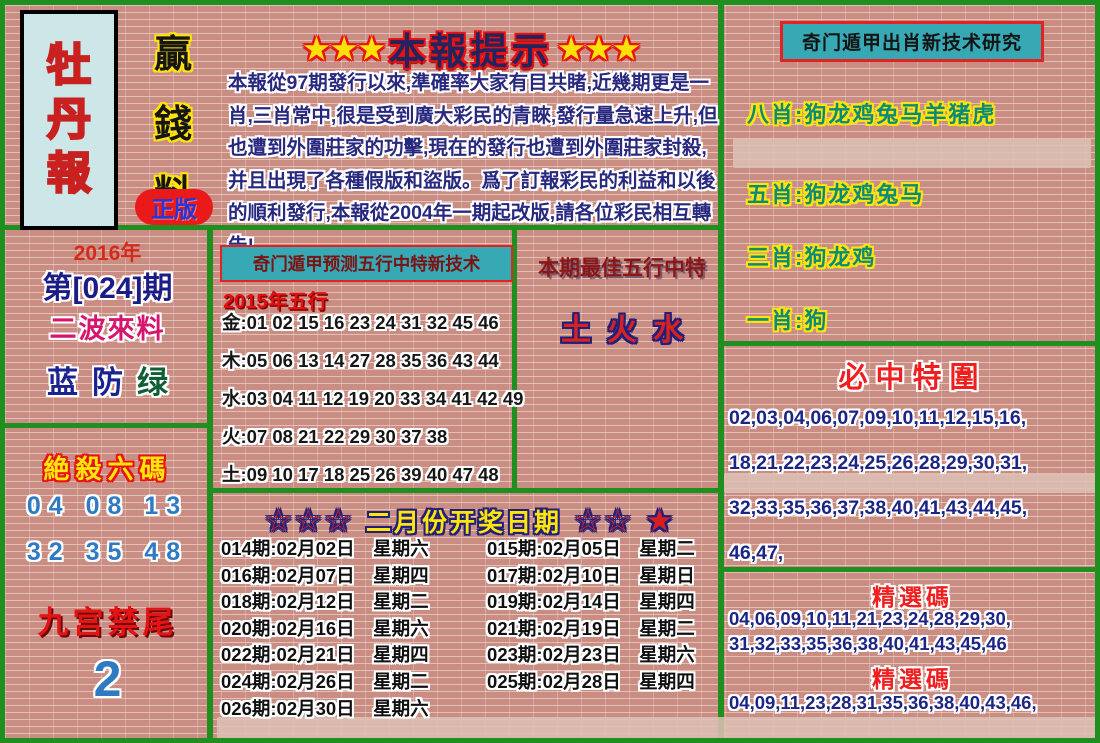 The width and height of the screenshot is (1100, 743). I want to click on zodiac-research-header: 奇门遁甲出肖新技术研究, so click(912, 41).